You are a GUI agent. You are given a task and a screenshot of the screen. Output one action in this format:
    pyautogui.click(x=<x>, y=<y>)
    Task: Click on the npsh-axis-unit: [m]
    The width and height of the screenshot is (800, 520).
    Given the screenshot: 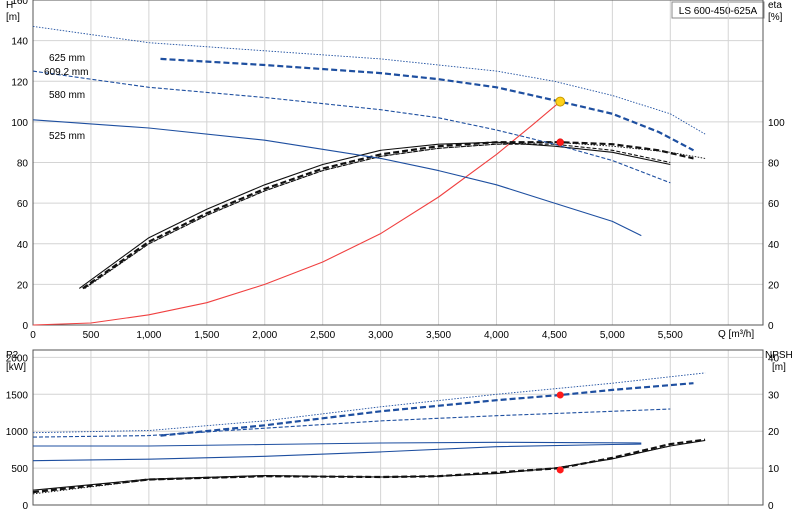 What is the action you would take?
    pyautogui.click(x=779, y=367)
    